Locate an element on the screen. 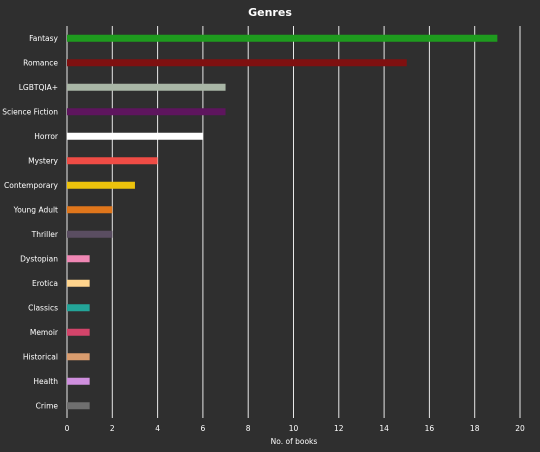 The width and height of the screenshot is (540, 452). x-tick-label-10: 10 is located at coordinates (294, 428).